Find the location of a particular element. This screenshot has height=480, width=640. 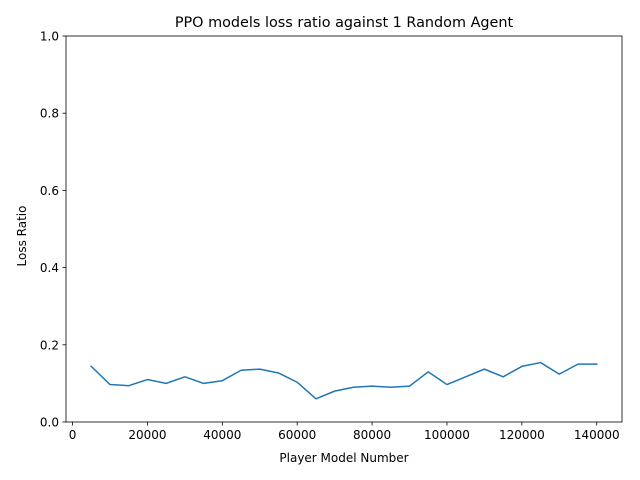

x-tick-label: 0 is located at coordinates (73, 435).